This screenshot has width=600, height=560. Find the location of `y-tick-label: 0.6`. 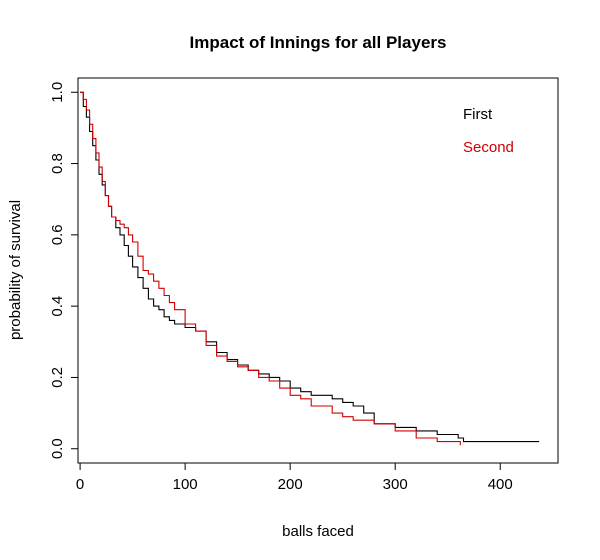

y-tick-label: 0.6 is located at coordinates (57, 234).